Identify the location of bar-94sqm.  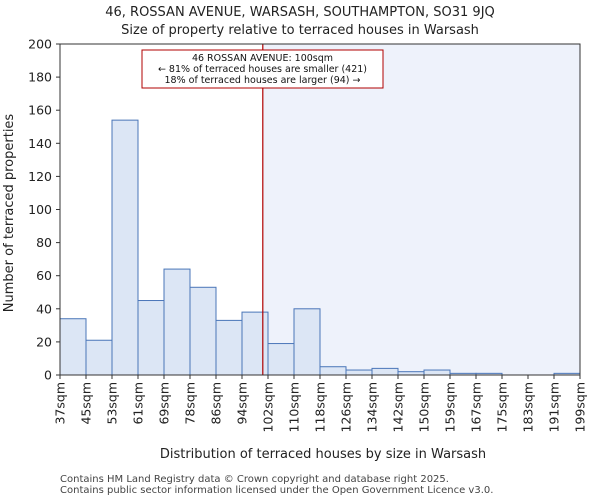
(255, 343).